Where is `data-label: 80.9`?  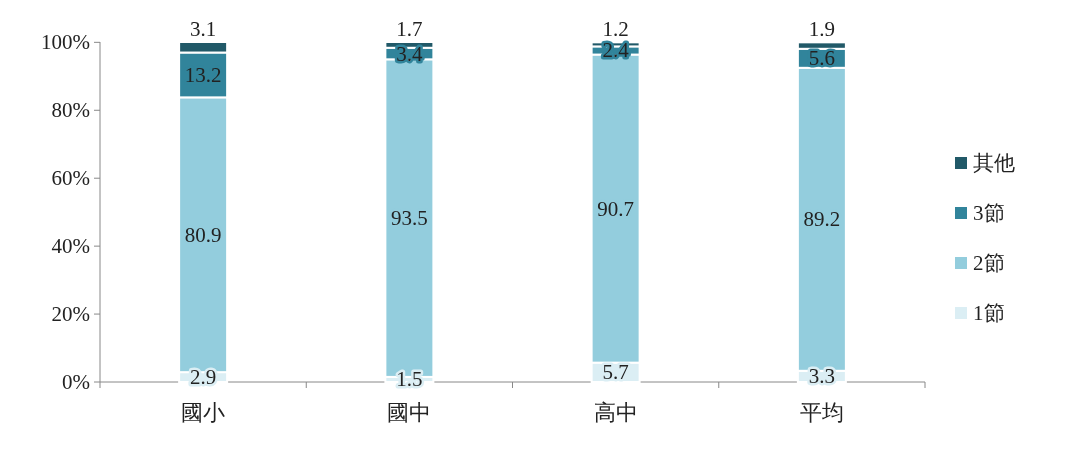
data-label: 80.9 is located at coordinates (203, 234).